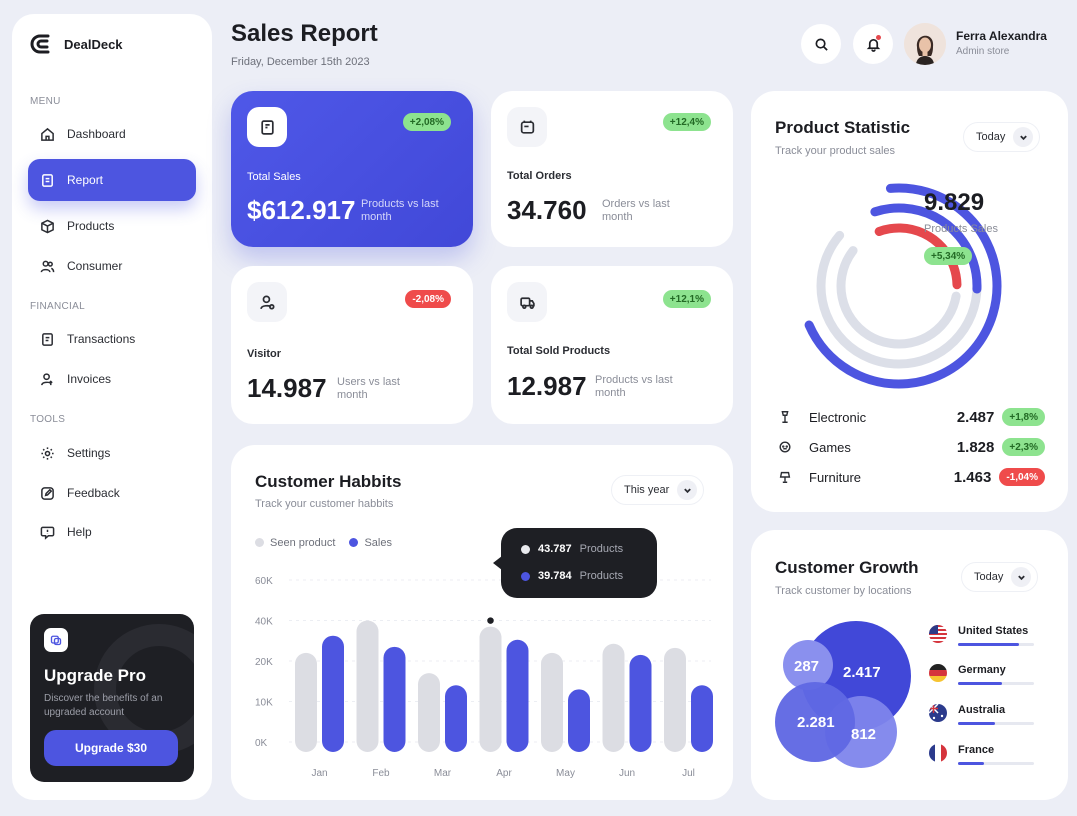 Image resolution: width=1077 pixels, height=816 pixels. I want to click on sidebar-item-label: Report, so click(85, 180).